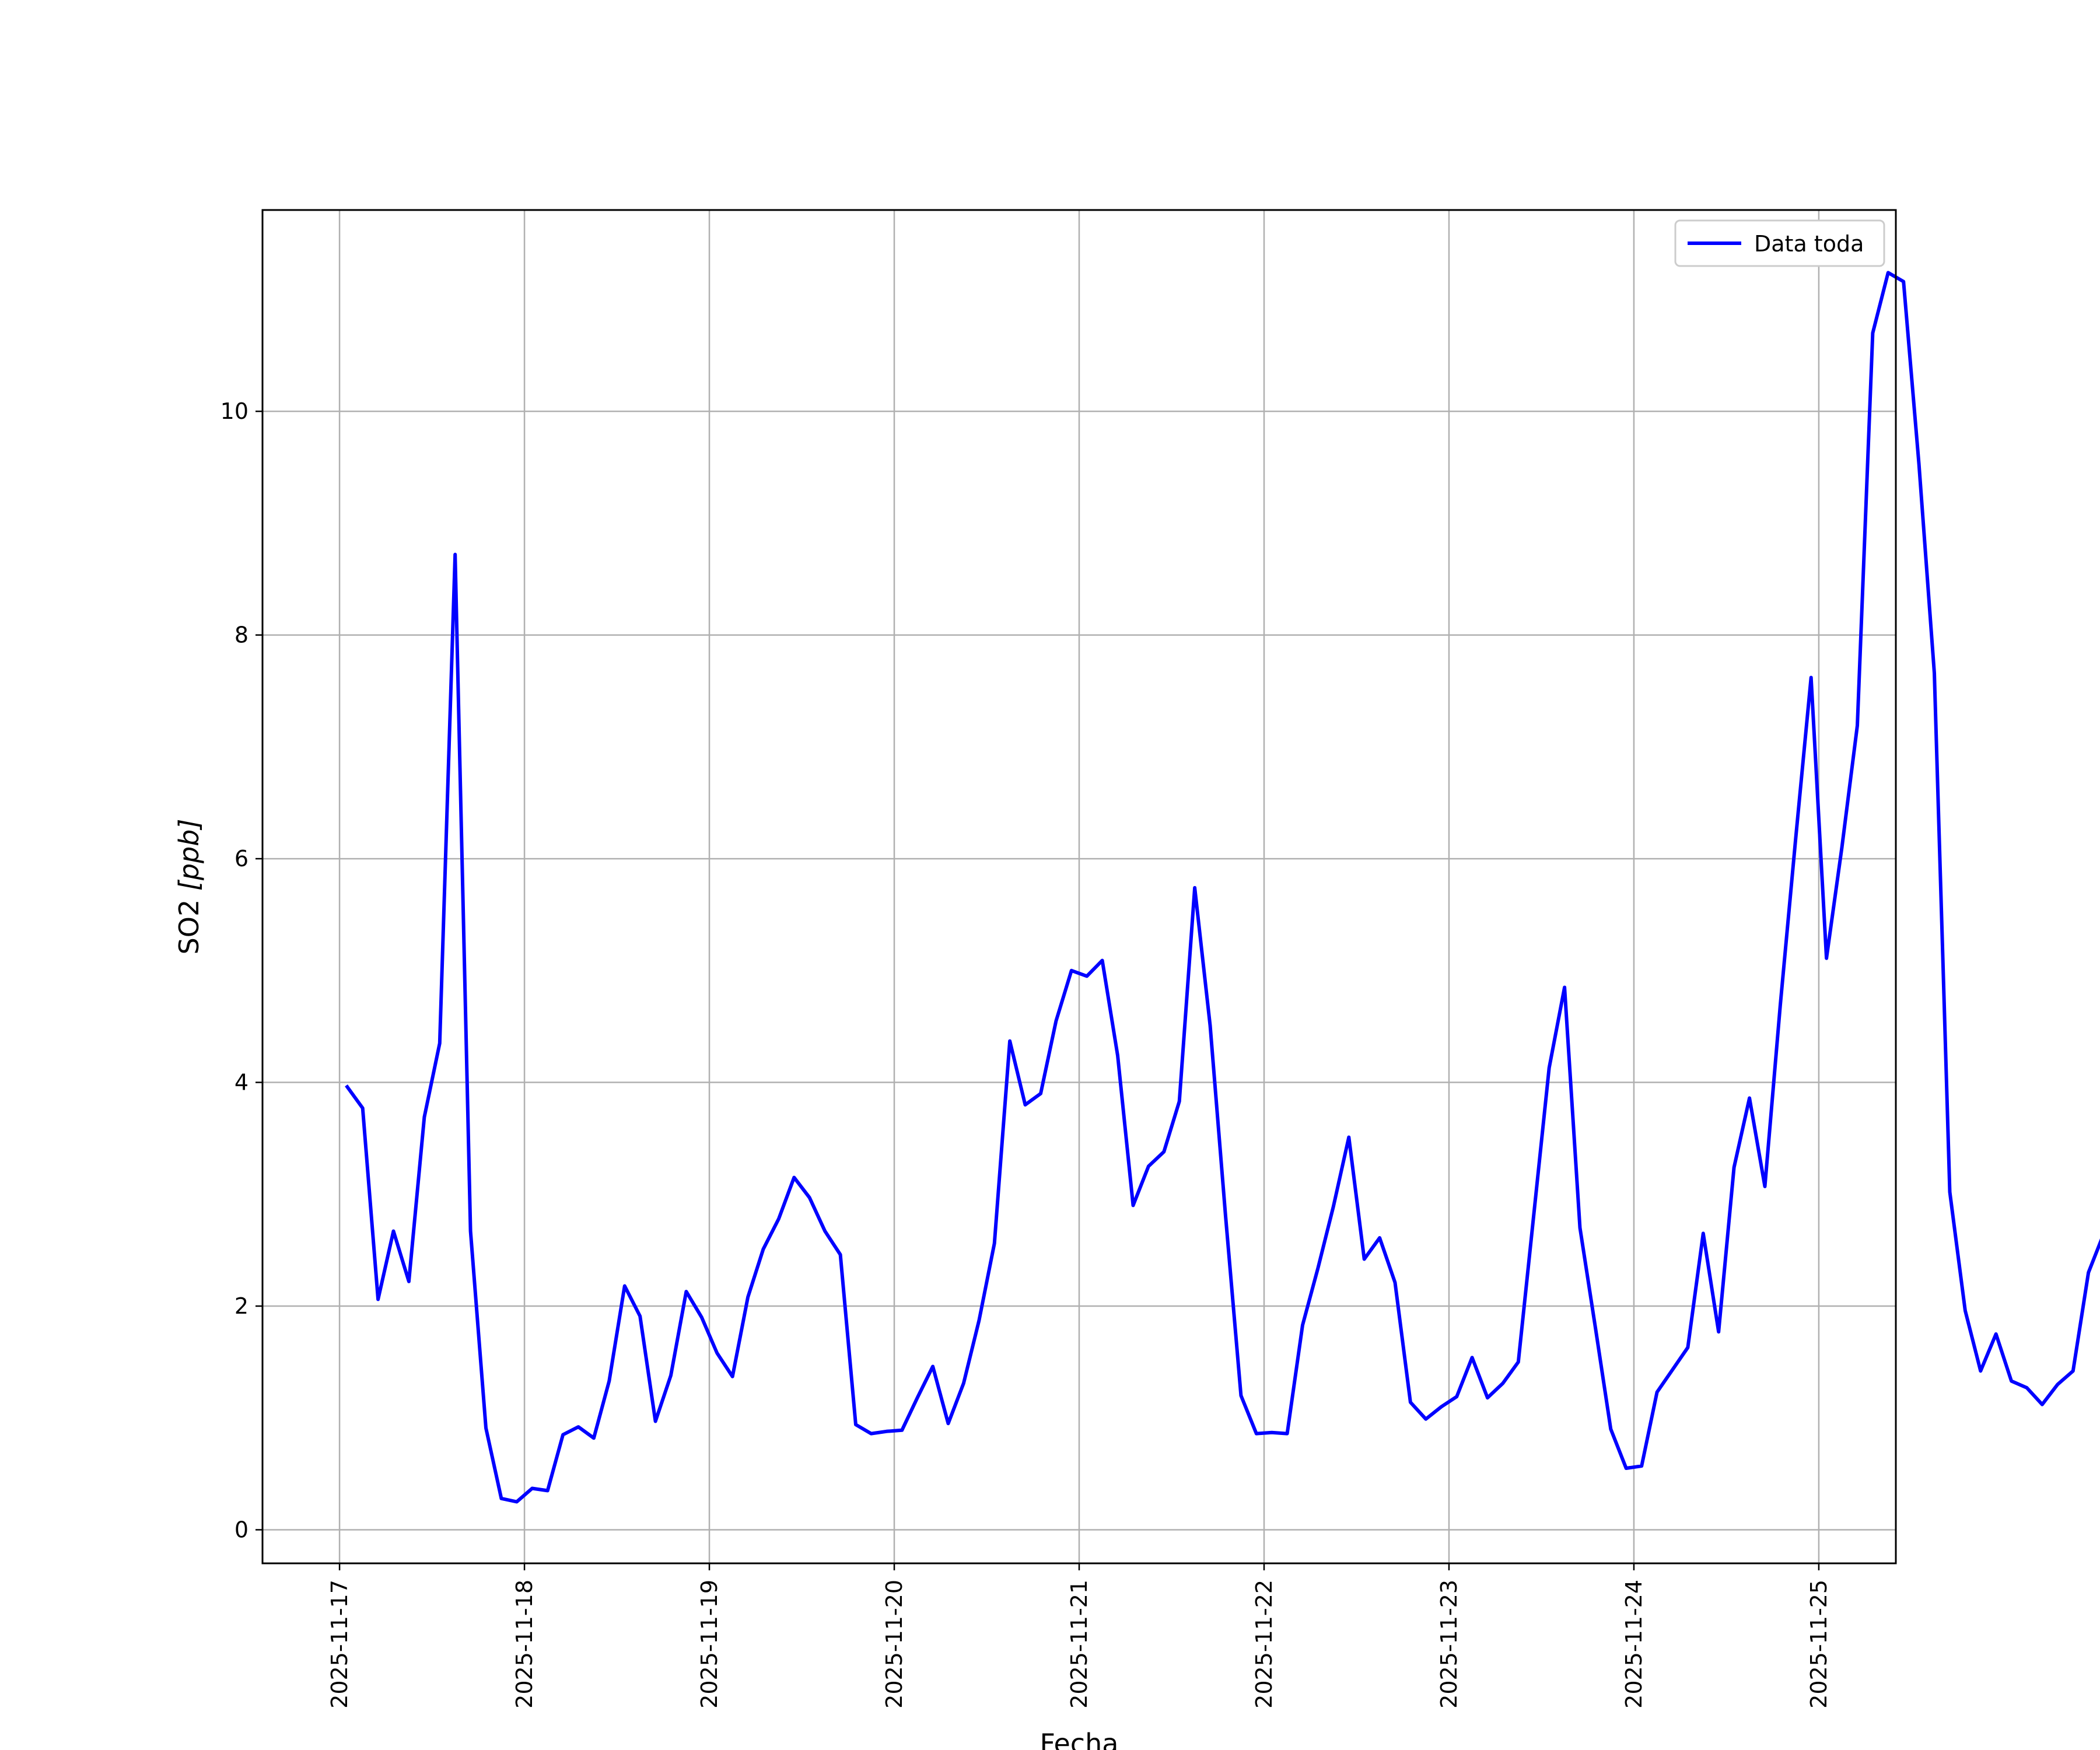 Image resolution: width=2100 pixels, height=1750 pixels. Describe the element at coordinates (242, 1306) in the screenshot. I see `y-tick-label: 2` at that location.